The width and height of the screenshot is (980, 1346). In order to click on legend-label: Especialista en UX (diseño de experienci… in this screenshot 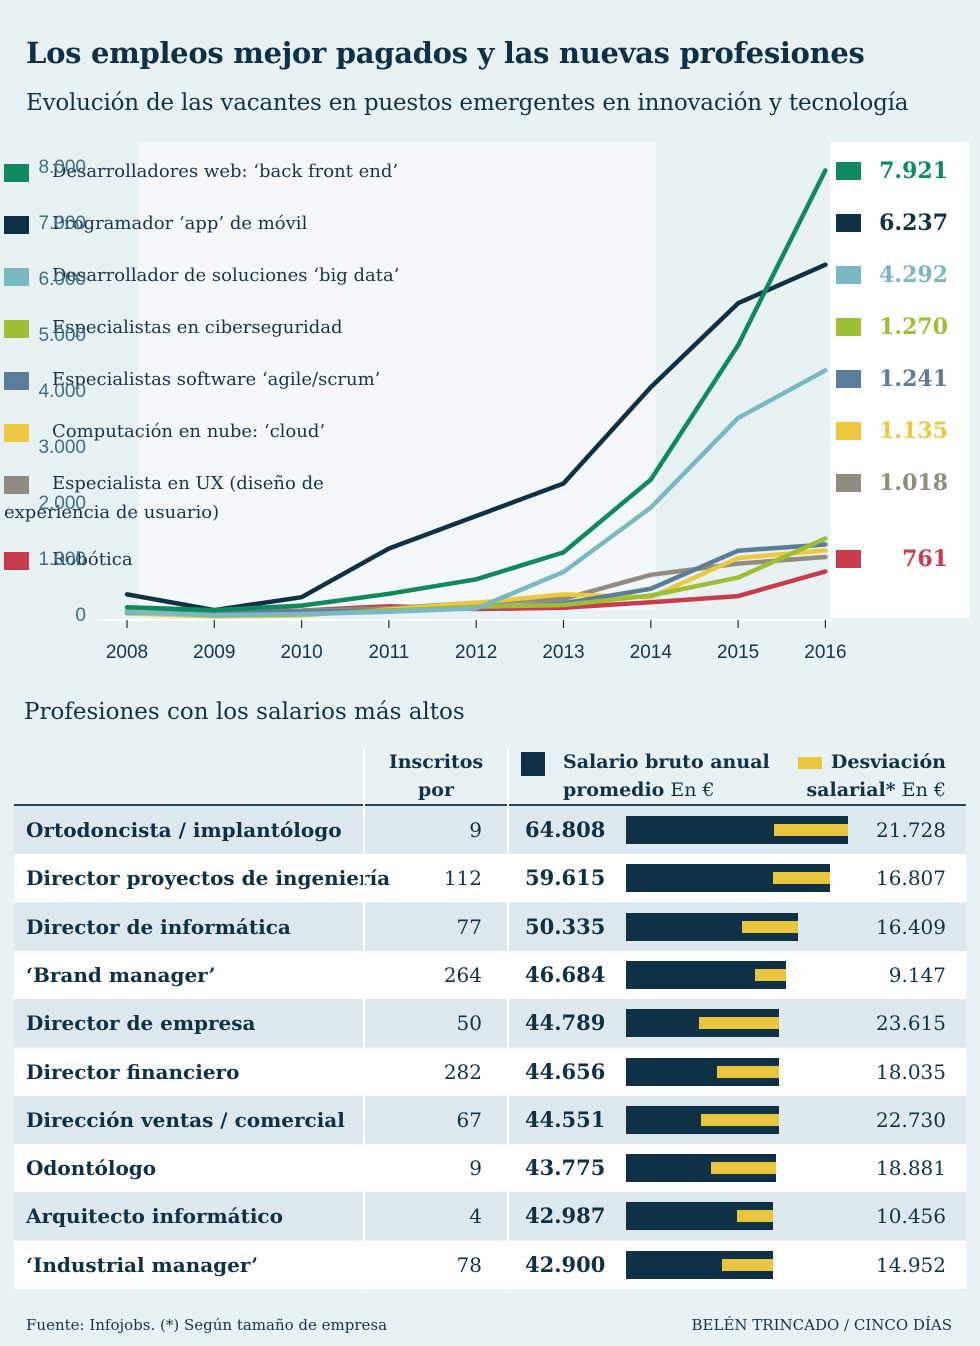, I will do `click(164, 498)`.